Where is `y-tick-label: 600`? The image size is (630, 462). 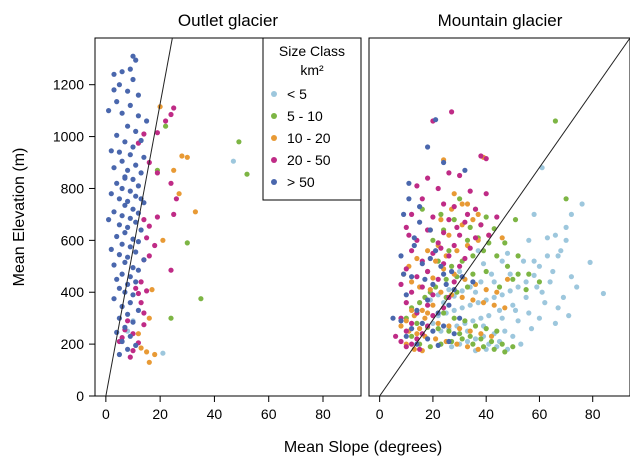
y-tick-label: 600 is located at coordinates (73, 240).